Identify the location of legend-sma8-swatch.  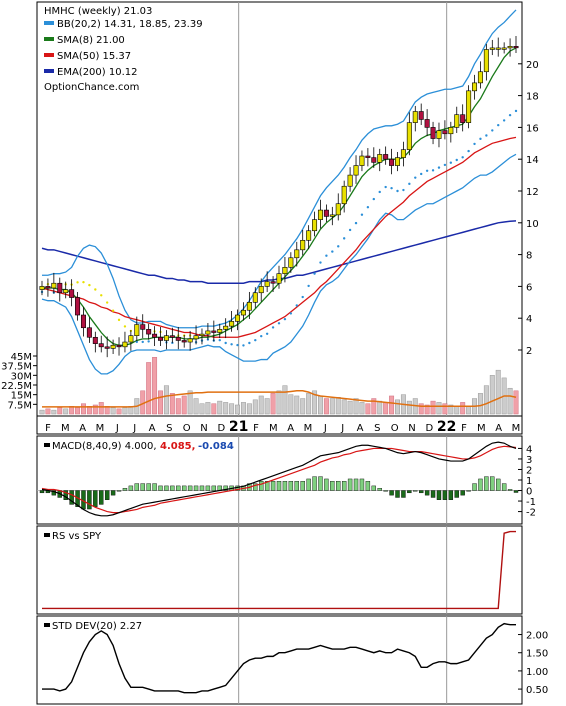
(49, 39).